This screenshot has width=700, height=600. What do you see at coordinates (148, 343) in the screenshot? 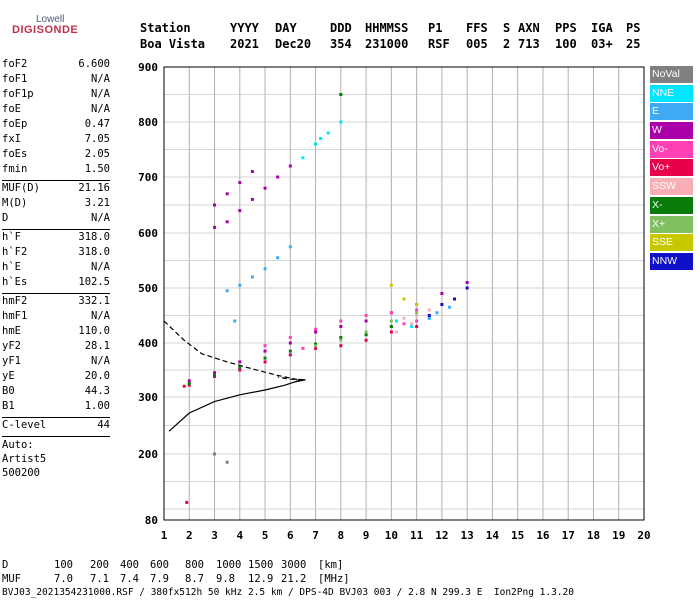
I see `y-tick-label: 400` at bounding box center [148, 343].